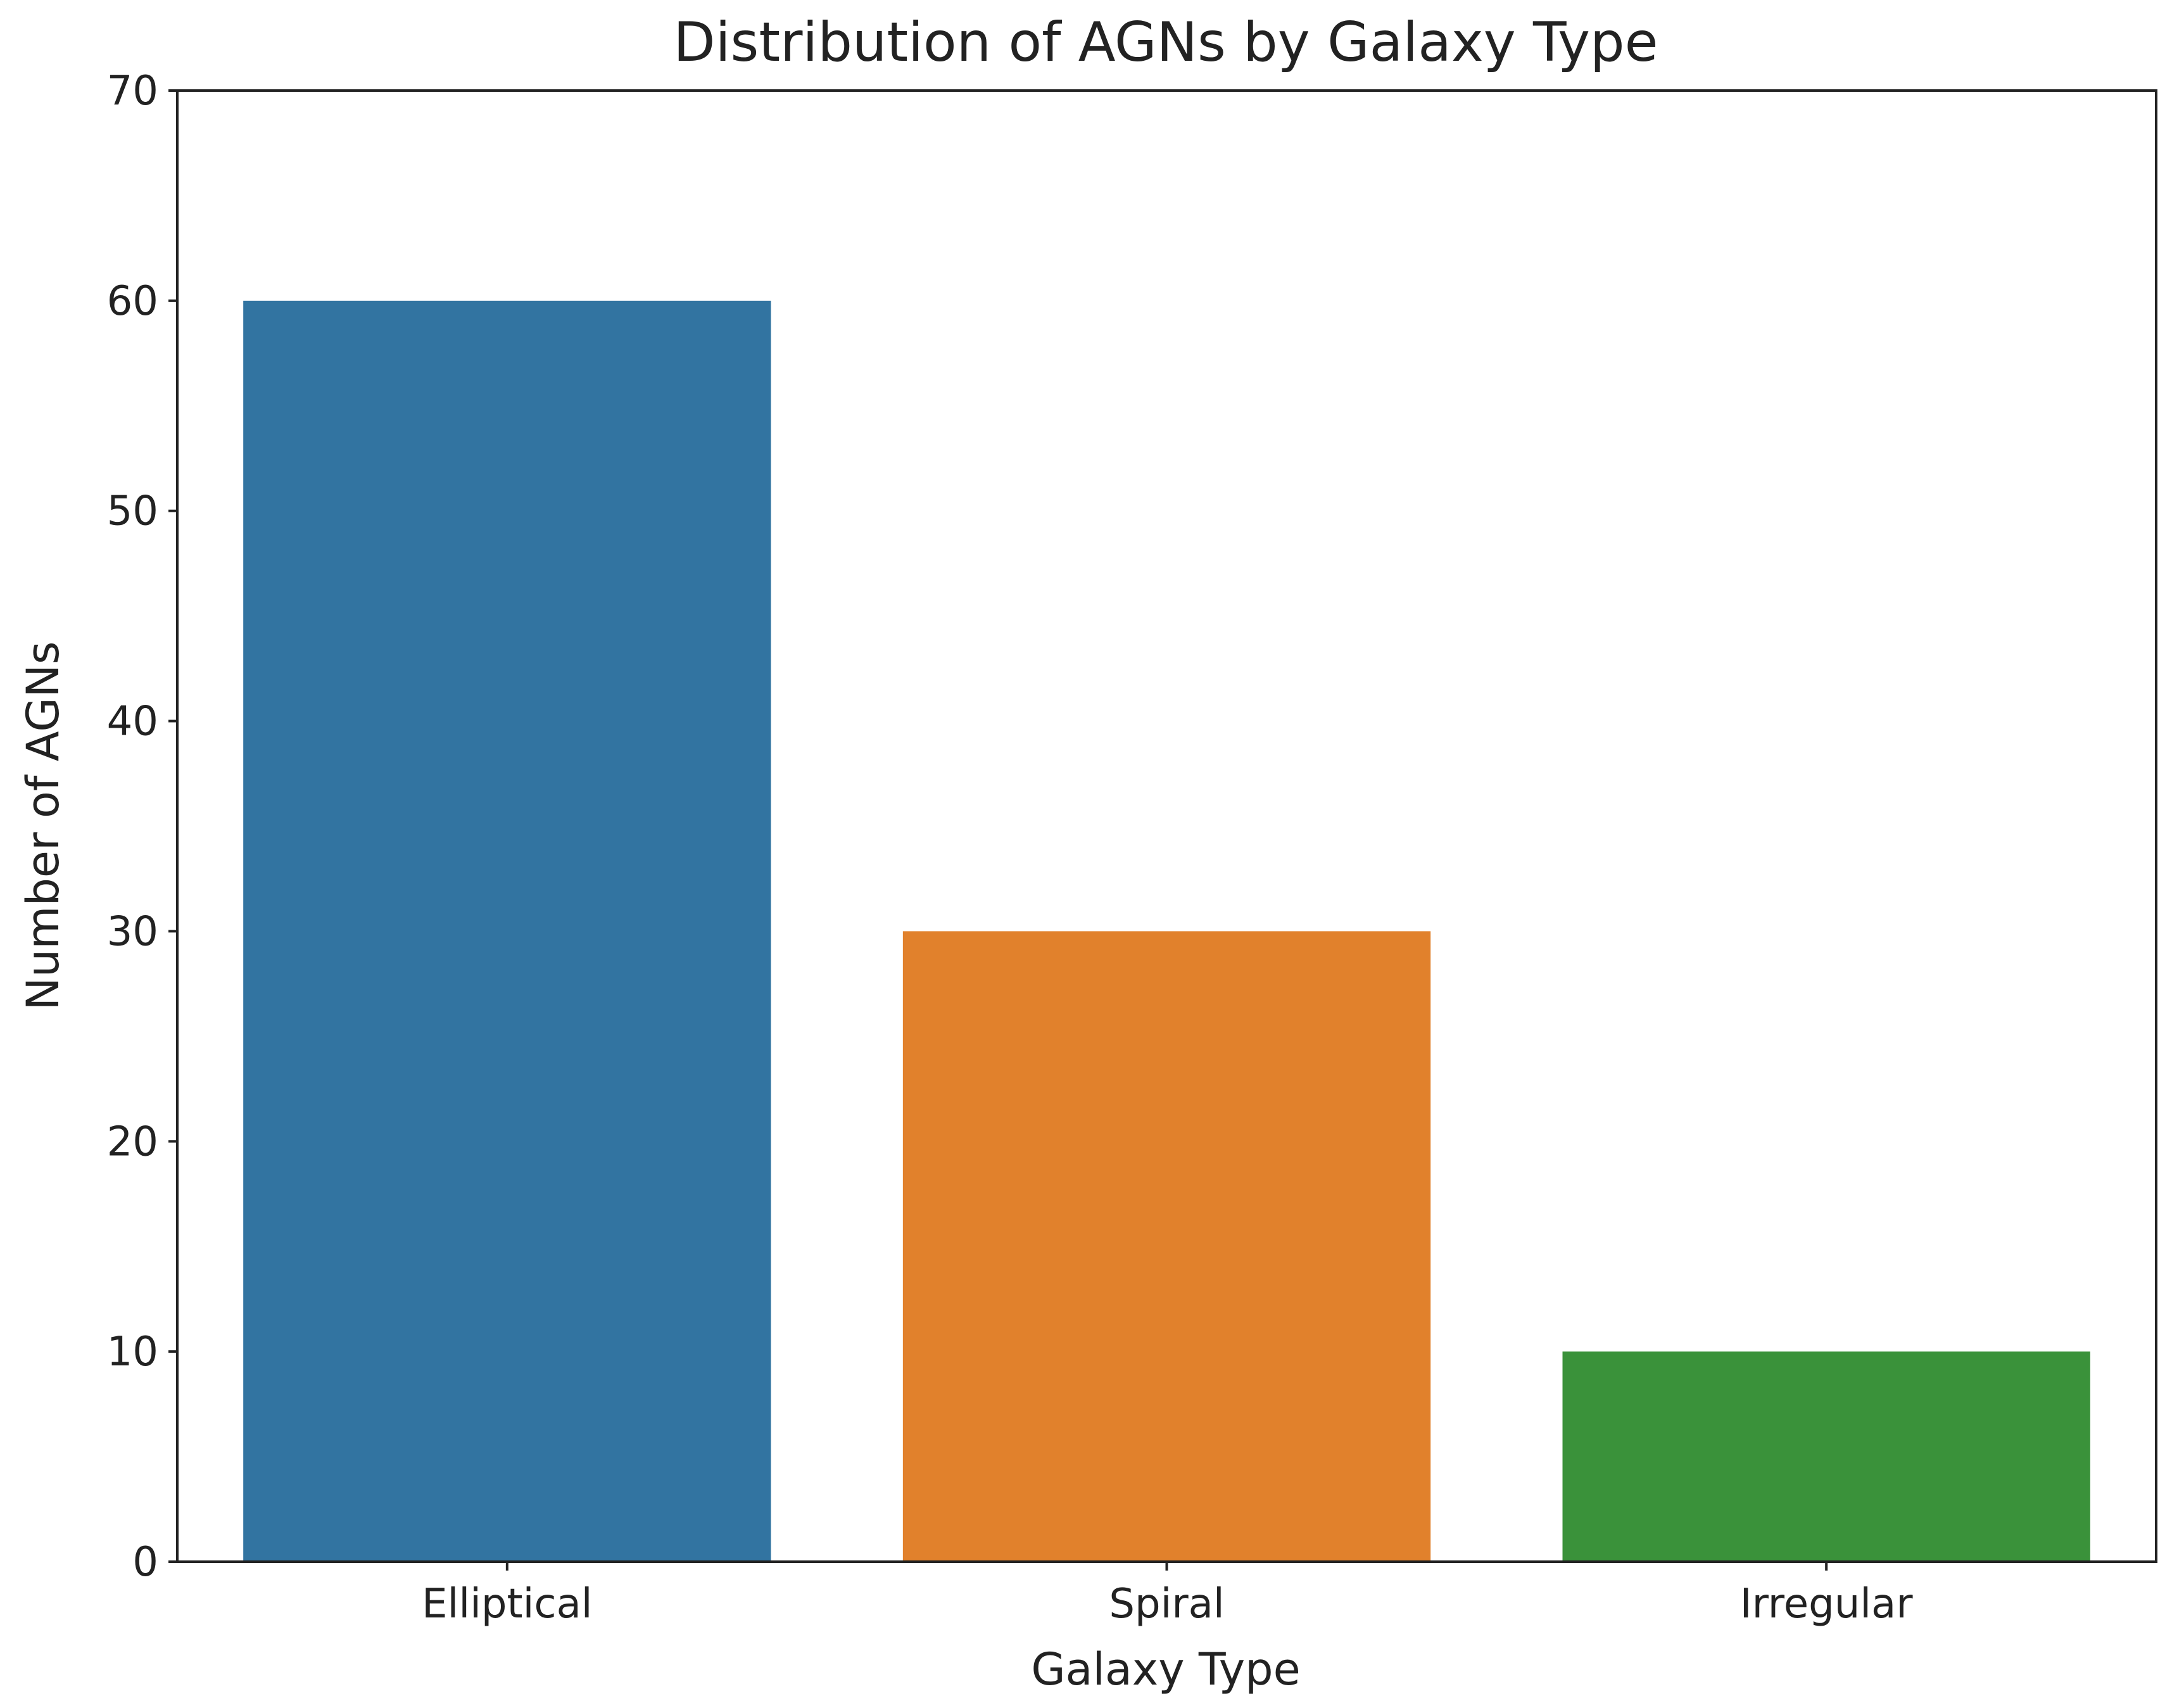 The image size is (2172, 1708). I want to click on bar-spiral, so click(1166, 1246).